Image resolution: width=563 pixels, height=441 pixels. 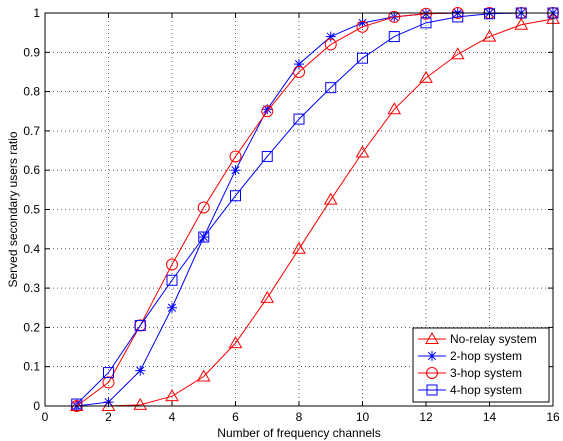 I want to click on y-tick-label: 0.7, so click(x=31, y=131).